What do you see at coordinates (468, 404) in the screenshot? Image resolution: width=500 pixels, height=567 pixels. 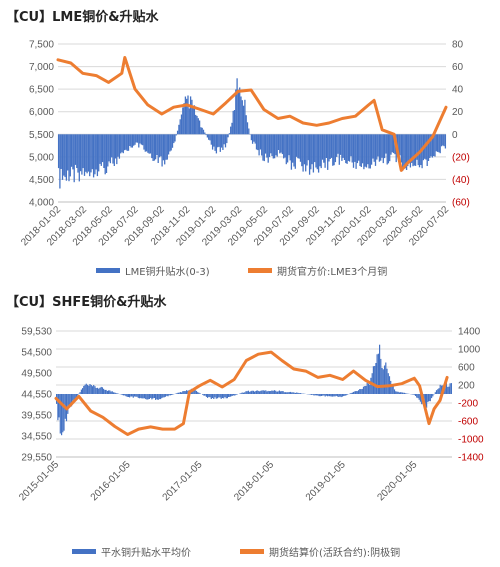 I see `right-axis-tick-label: -200` at bounding box center [468, 404].